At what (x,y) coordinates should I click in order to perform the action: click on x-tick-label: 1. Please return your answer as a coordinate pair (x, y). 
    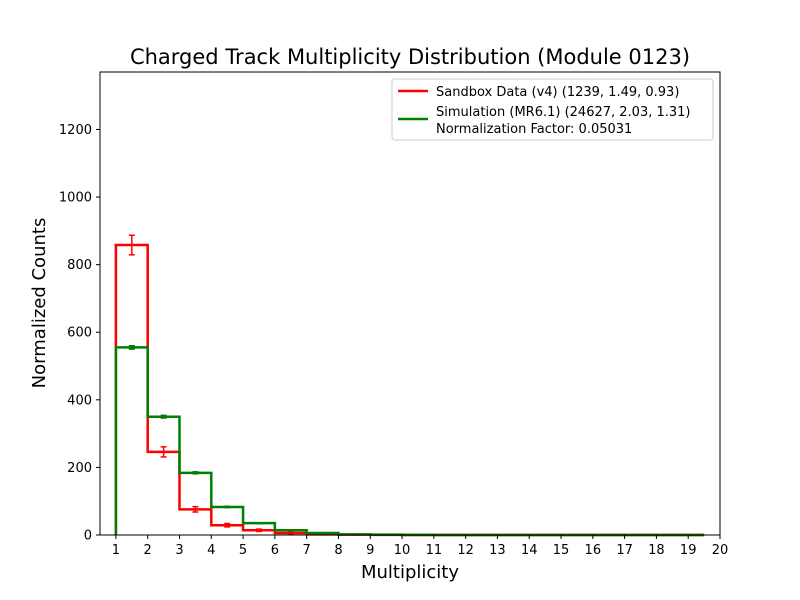
    Looking at the image, I should click on (116, 550).